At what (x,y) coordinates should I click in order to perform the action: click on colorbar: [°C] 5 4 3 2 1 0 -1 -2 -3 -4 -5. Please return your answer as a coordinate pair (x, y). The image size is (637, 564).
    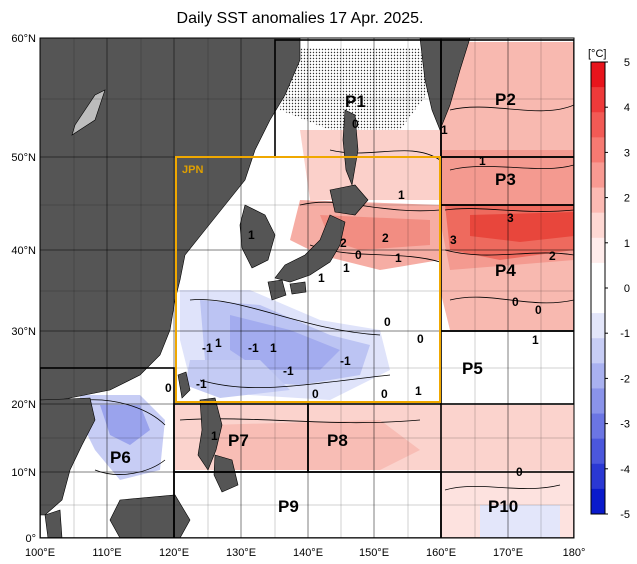
    Looking at the image, I should click on (609, 284).